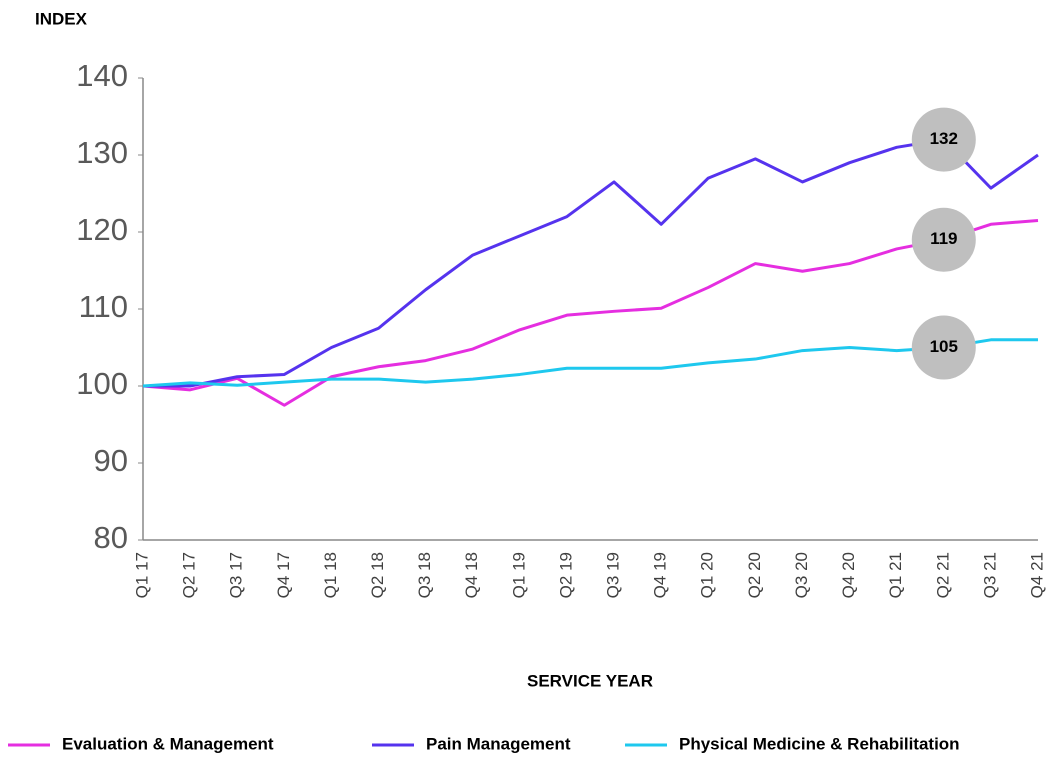  I want to click on x-tick-label: Q4 20, so click(848, 575).